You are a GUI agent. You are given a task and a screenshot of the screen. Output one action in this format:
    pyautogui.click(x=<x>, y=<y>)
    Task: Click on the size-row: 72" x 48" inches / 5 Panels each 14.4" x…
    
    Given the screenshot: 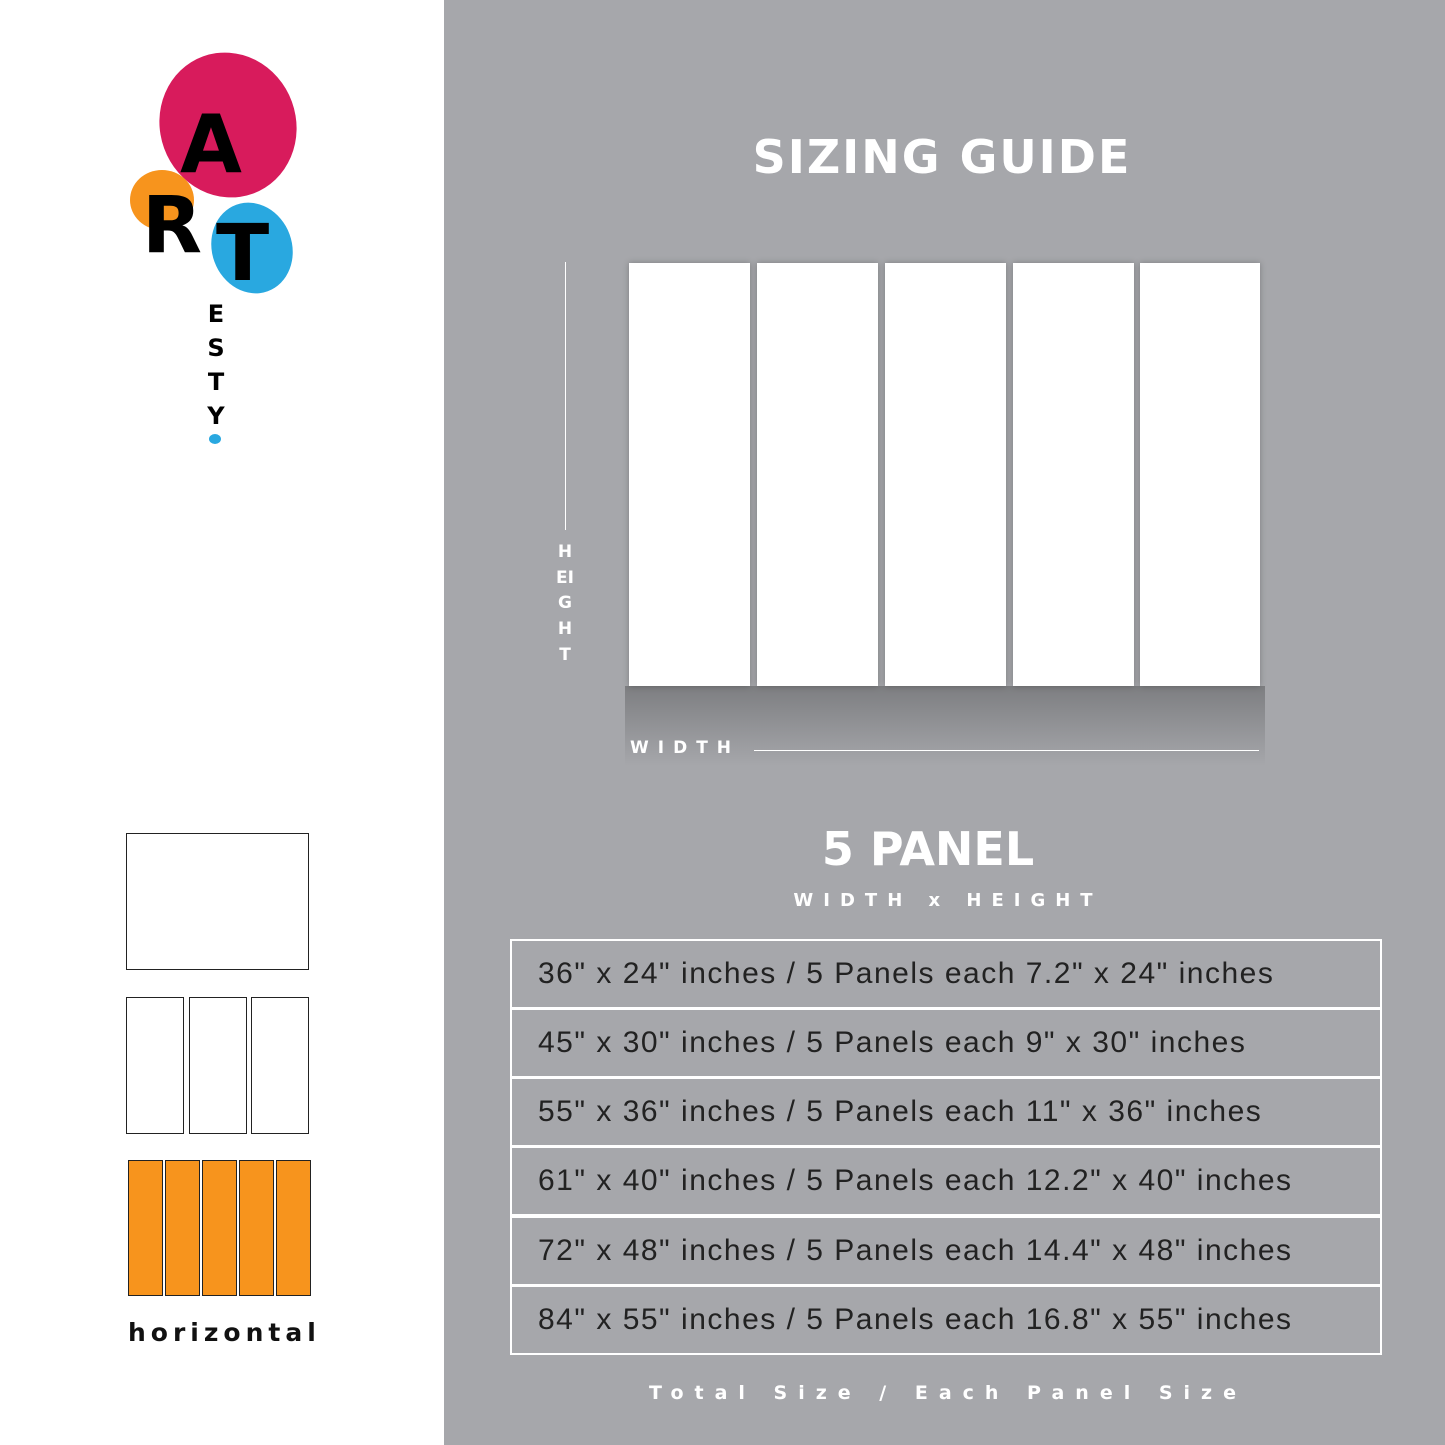 What is the action you would take?
    pyautogui.click(x=946, y=1251)
    